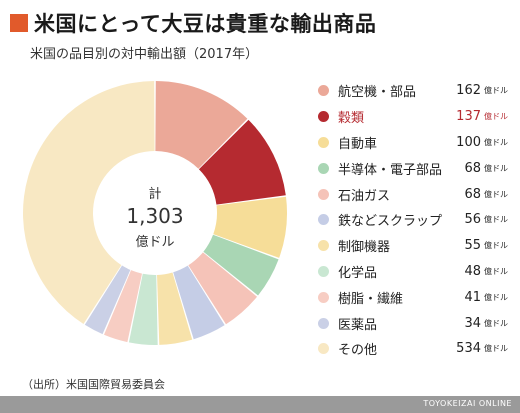  I want to click on footer-bar: TOYOKEIZAI ONLINE, so click(260, 404).